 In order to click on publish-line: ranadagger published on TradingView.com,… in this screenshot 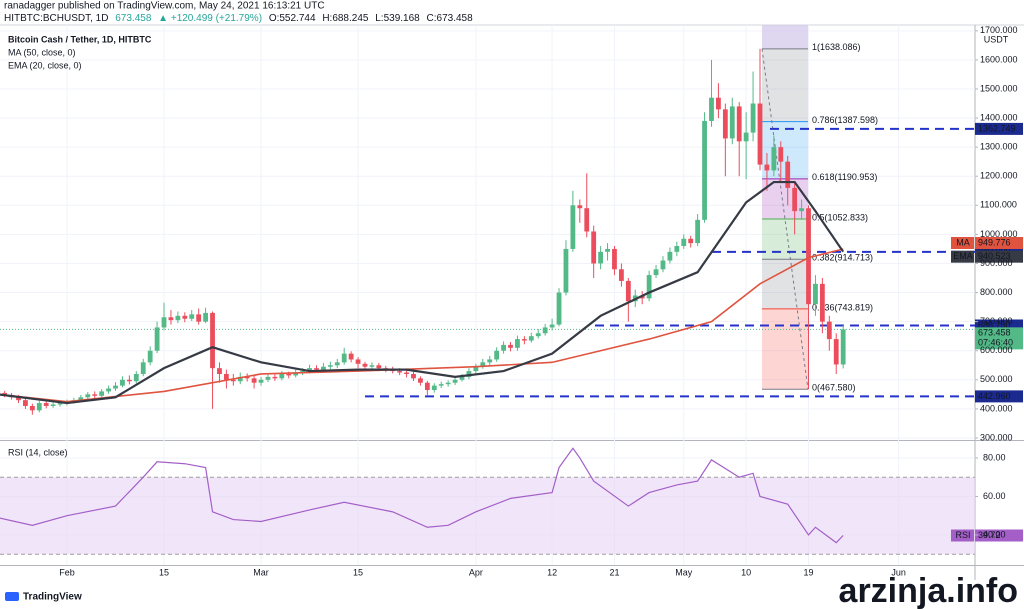, I will do `click(164, 6)`.